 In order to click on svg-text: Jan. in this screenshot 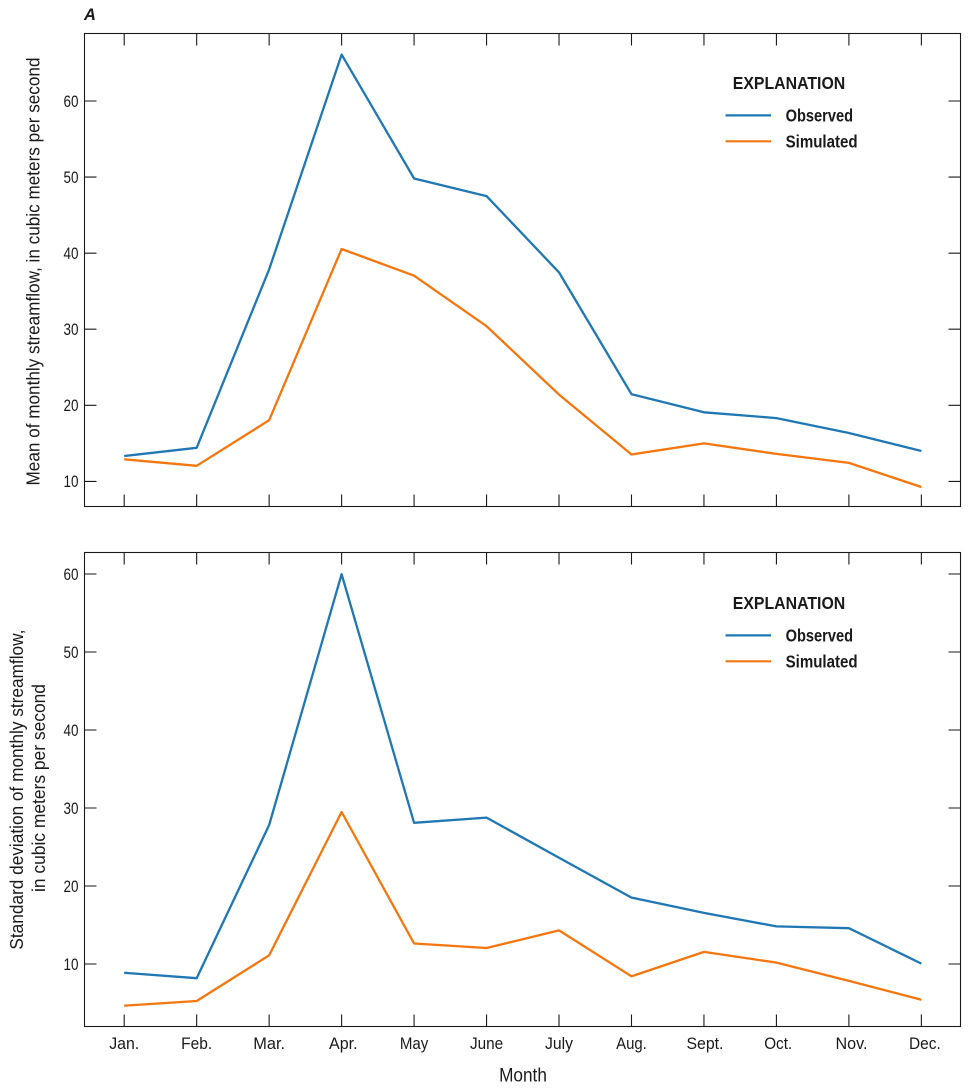, I will do `click(124, 1044)`.